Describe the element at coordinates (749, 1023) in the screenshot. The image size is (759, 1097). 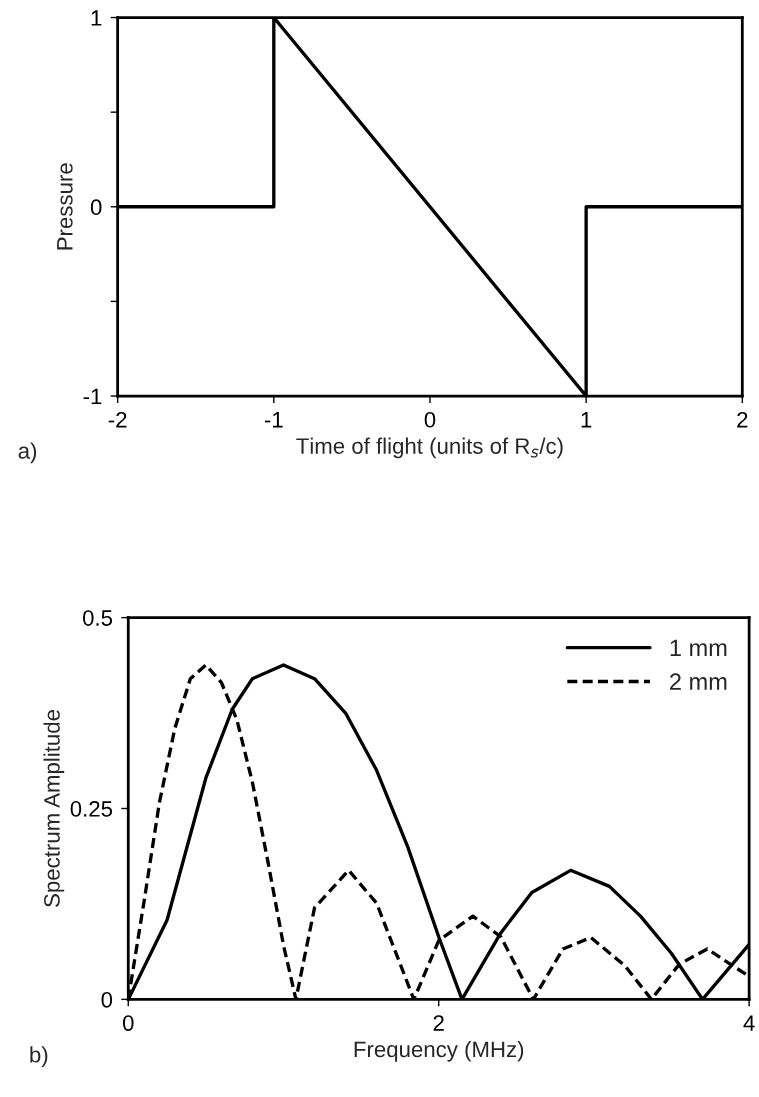
I see `x-tick-label: 4` at that location.